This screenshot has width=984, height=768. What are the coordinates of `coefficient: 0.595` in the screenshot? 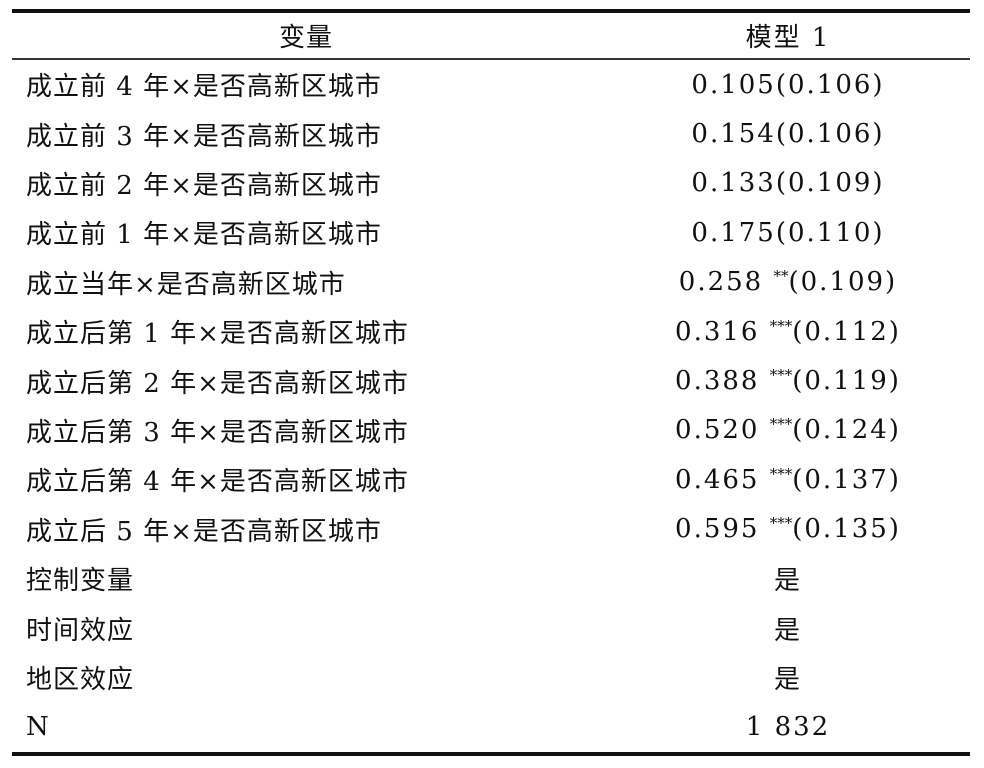 It's located at (722, 529).